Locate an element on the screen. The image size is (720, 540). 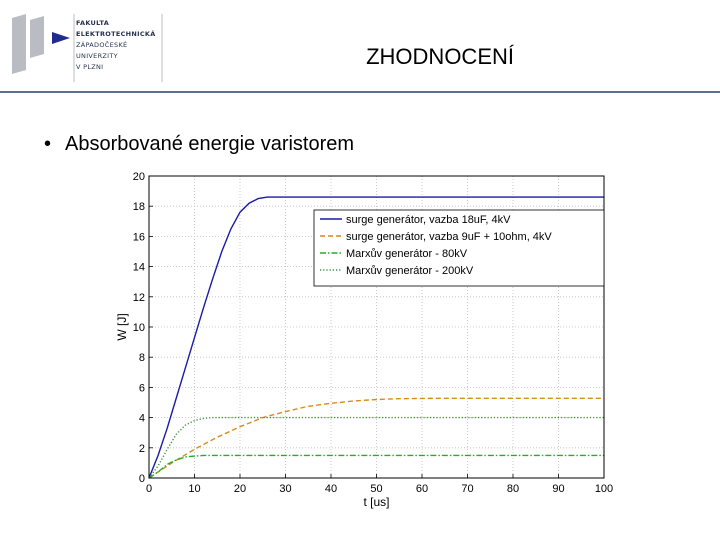
x-tick-label: 100 is located at coordinates (604, 489).